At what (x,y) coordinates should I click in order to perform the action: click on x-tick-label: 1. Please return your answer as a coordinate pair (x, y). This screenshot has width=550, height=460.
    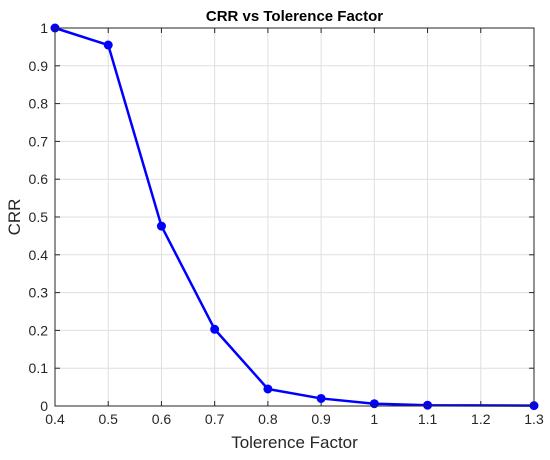
    Looking at the image, I should click on (374, 419).